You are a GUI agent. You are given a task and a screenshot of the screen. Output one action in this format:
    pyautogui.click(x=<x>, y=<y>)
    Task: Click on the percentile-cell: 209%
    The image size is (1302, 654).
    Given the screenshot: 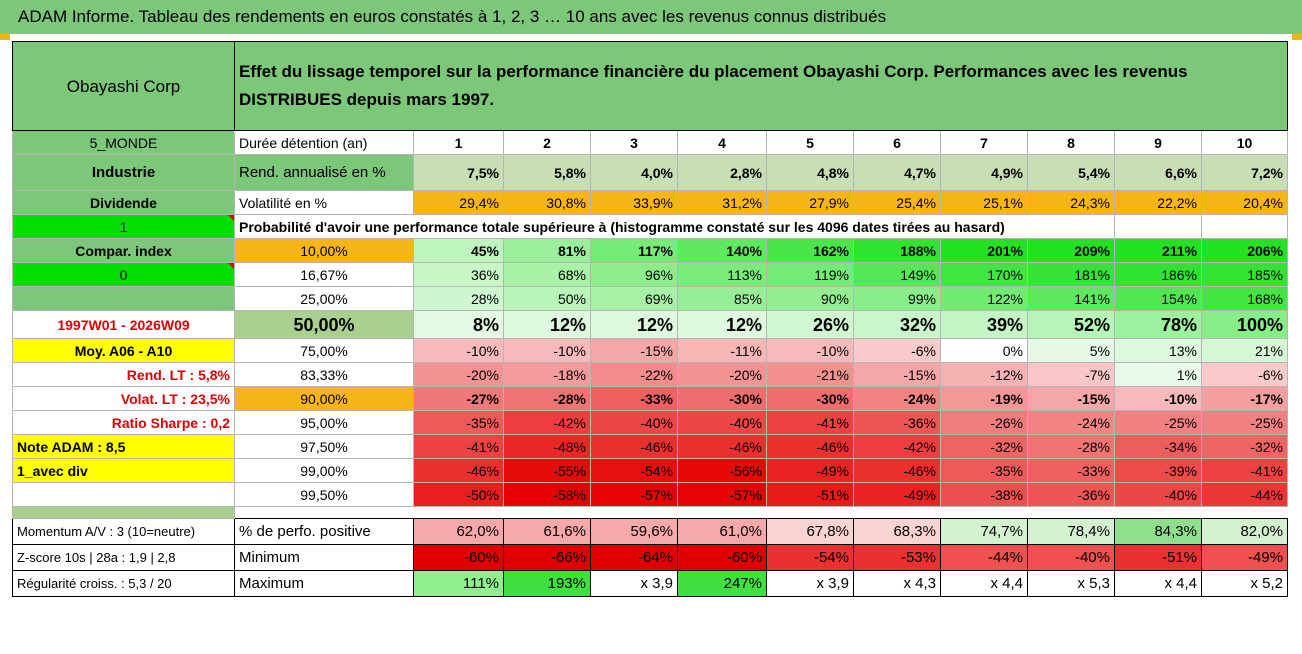 What is the action you would take?
    pyautogui.click(x=1071, y=250)
    